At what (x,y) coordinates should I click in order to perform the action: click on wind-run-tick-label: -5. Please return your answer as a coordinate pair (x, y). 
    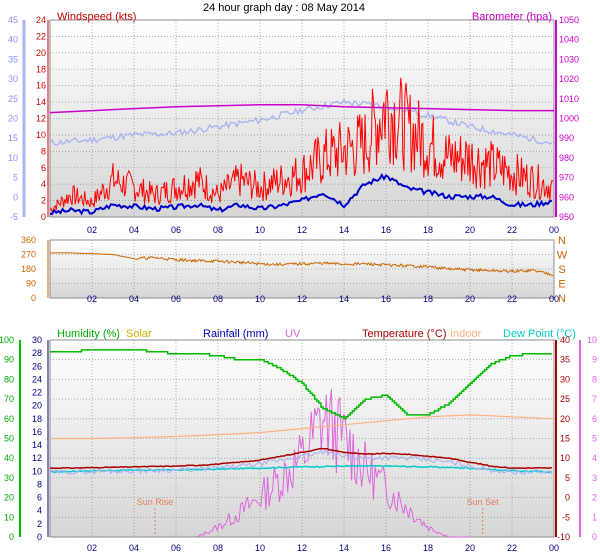
    Looking at the image, I should click on (14, 217).